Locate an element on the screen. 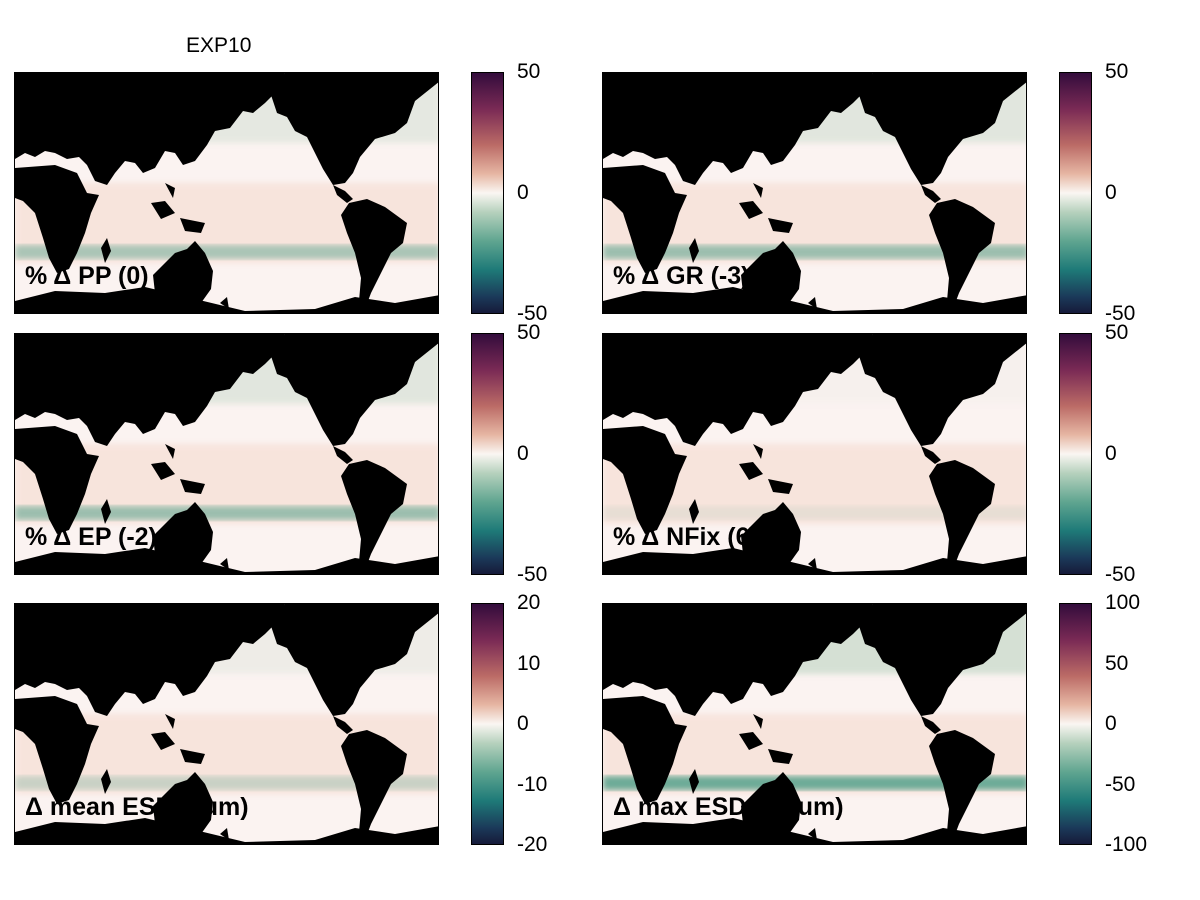  map-panel: % Δ NFix (6) is located at coordinates (814, 454).